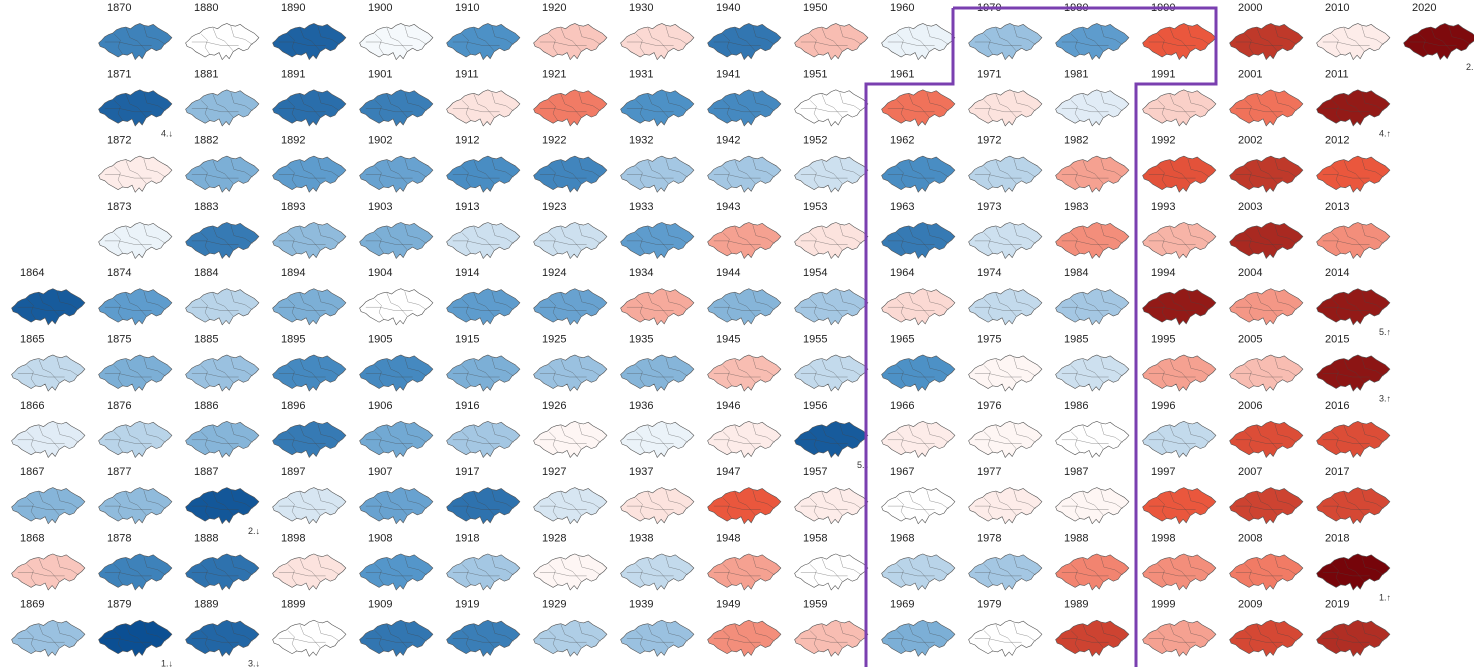  Describe the element at coordinates (119, 406) in the screenshot. I see `year-label: 1876` at that location.